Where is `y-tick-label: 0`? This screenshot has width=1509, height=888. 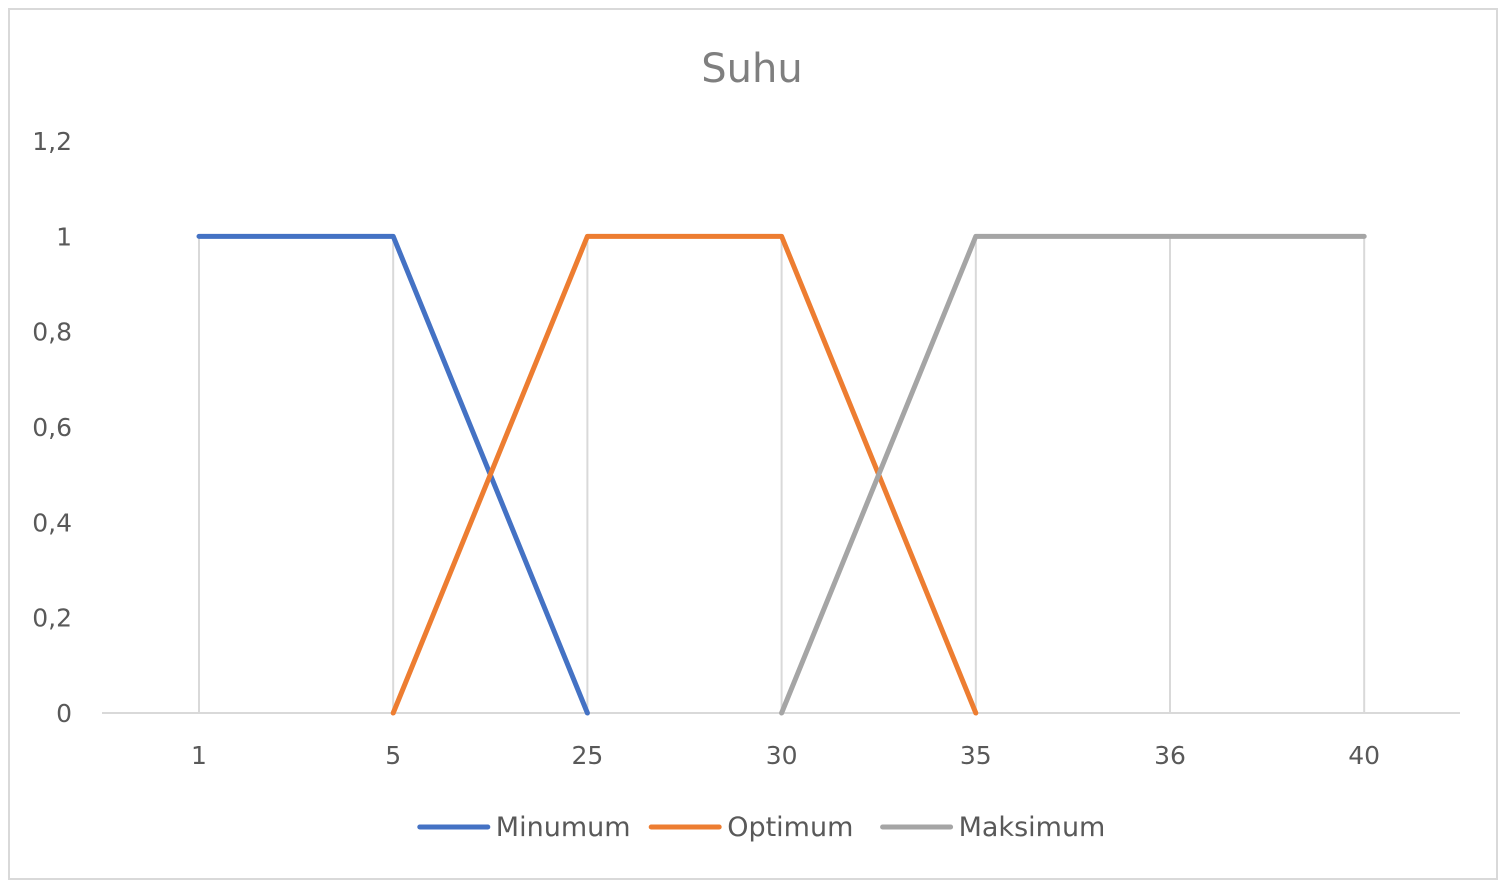
y-tick-label: 0 is located at coordinates (64, 713).